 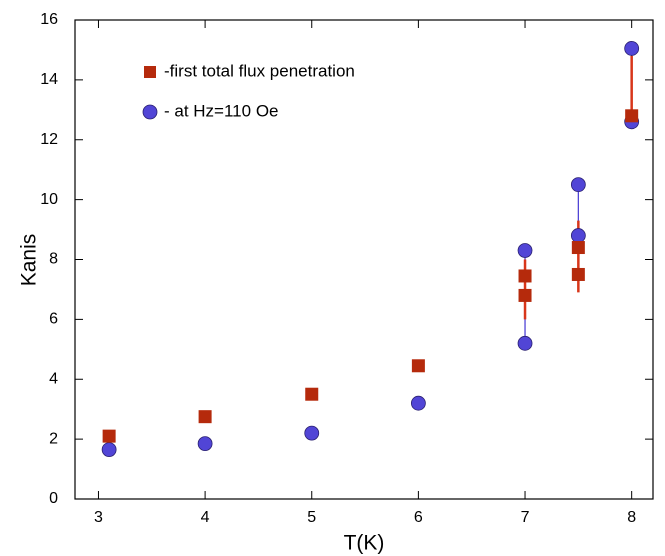 What do you see at coordinates (98, 517) in the screenshot?
I see `x-tick-label: 3` at bounding box center [98, 517].